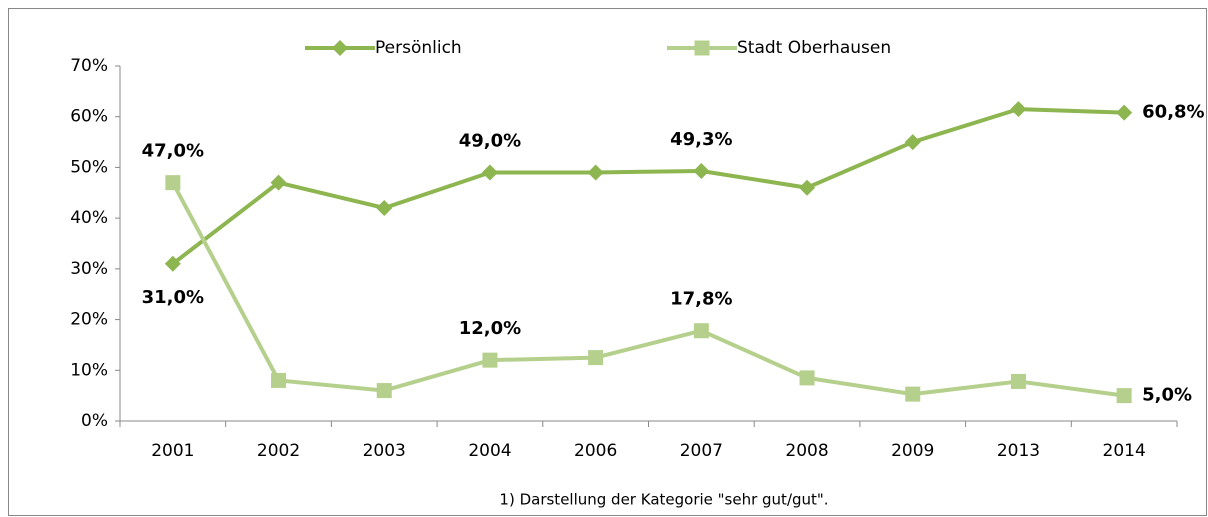 The image size is (1208, 517). What do you see at coordinates (701, 299) in the screenshot?
I see `data-label: 17,8%` at bounding box center [701, 299].